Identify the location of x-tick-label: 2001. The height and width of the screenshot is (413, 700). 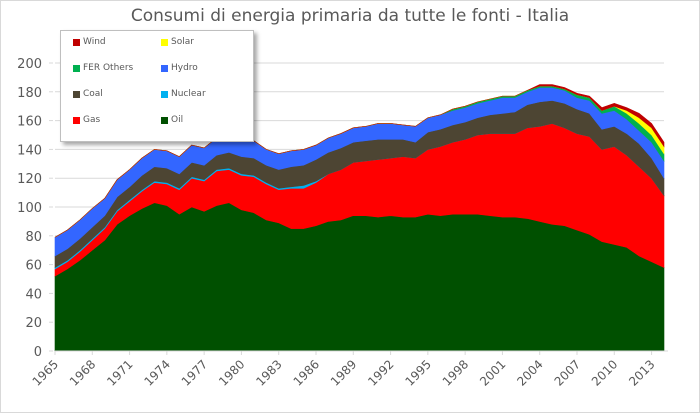
(492, 372).